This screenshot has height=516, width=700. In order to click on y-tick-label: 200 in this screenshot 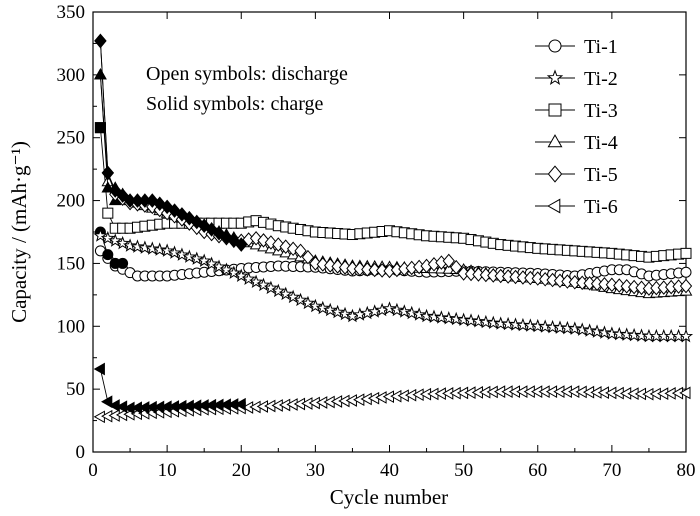, I will do `click(71, 201)`.